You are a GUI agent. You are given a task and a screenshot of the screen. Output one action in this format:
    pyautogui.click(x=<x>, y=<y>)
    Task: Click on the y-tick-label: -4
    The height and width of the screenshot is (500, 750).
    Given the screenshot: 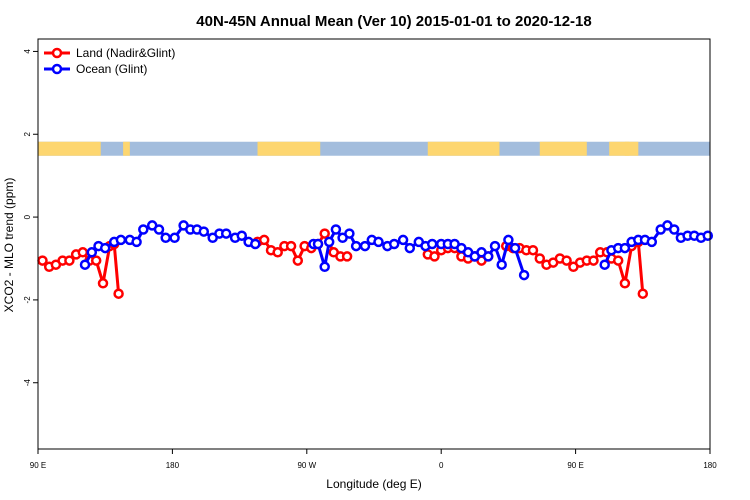 What is the action you would take?
    pyautogui.click(x=27, y=383)
    